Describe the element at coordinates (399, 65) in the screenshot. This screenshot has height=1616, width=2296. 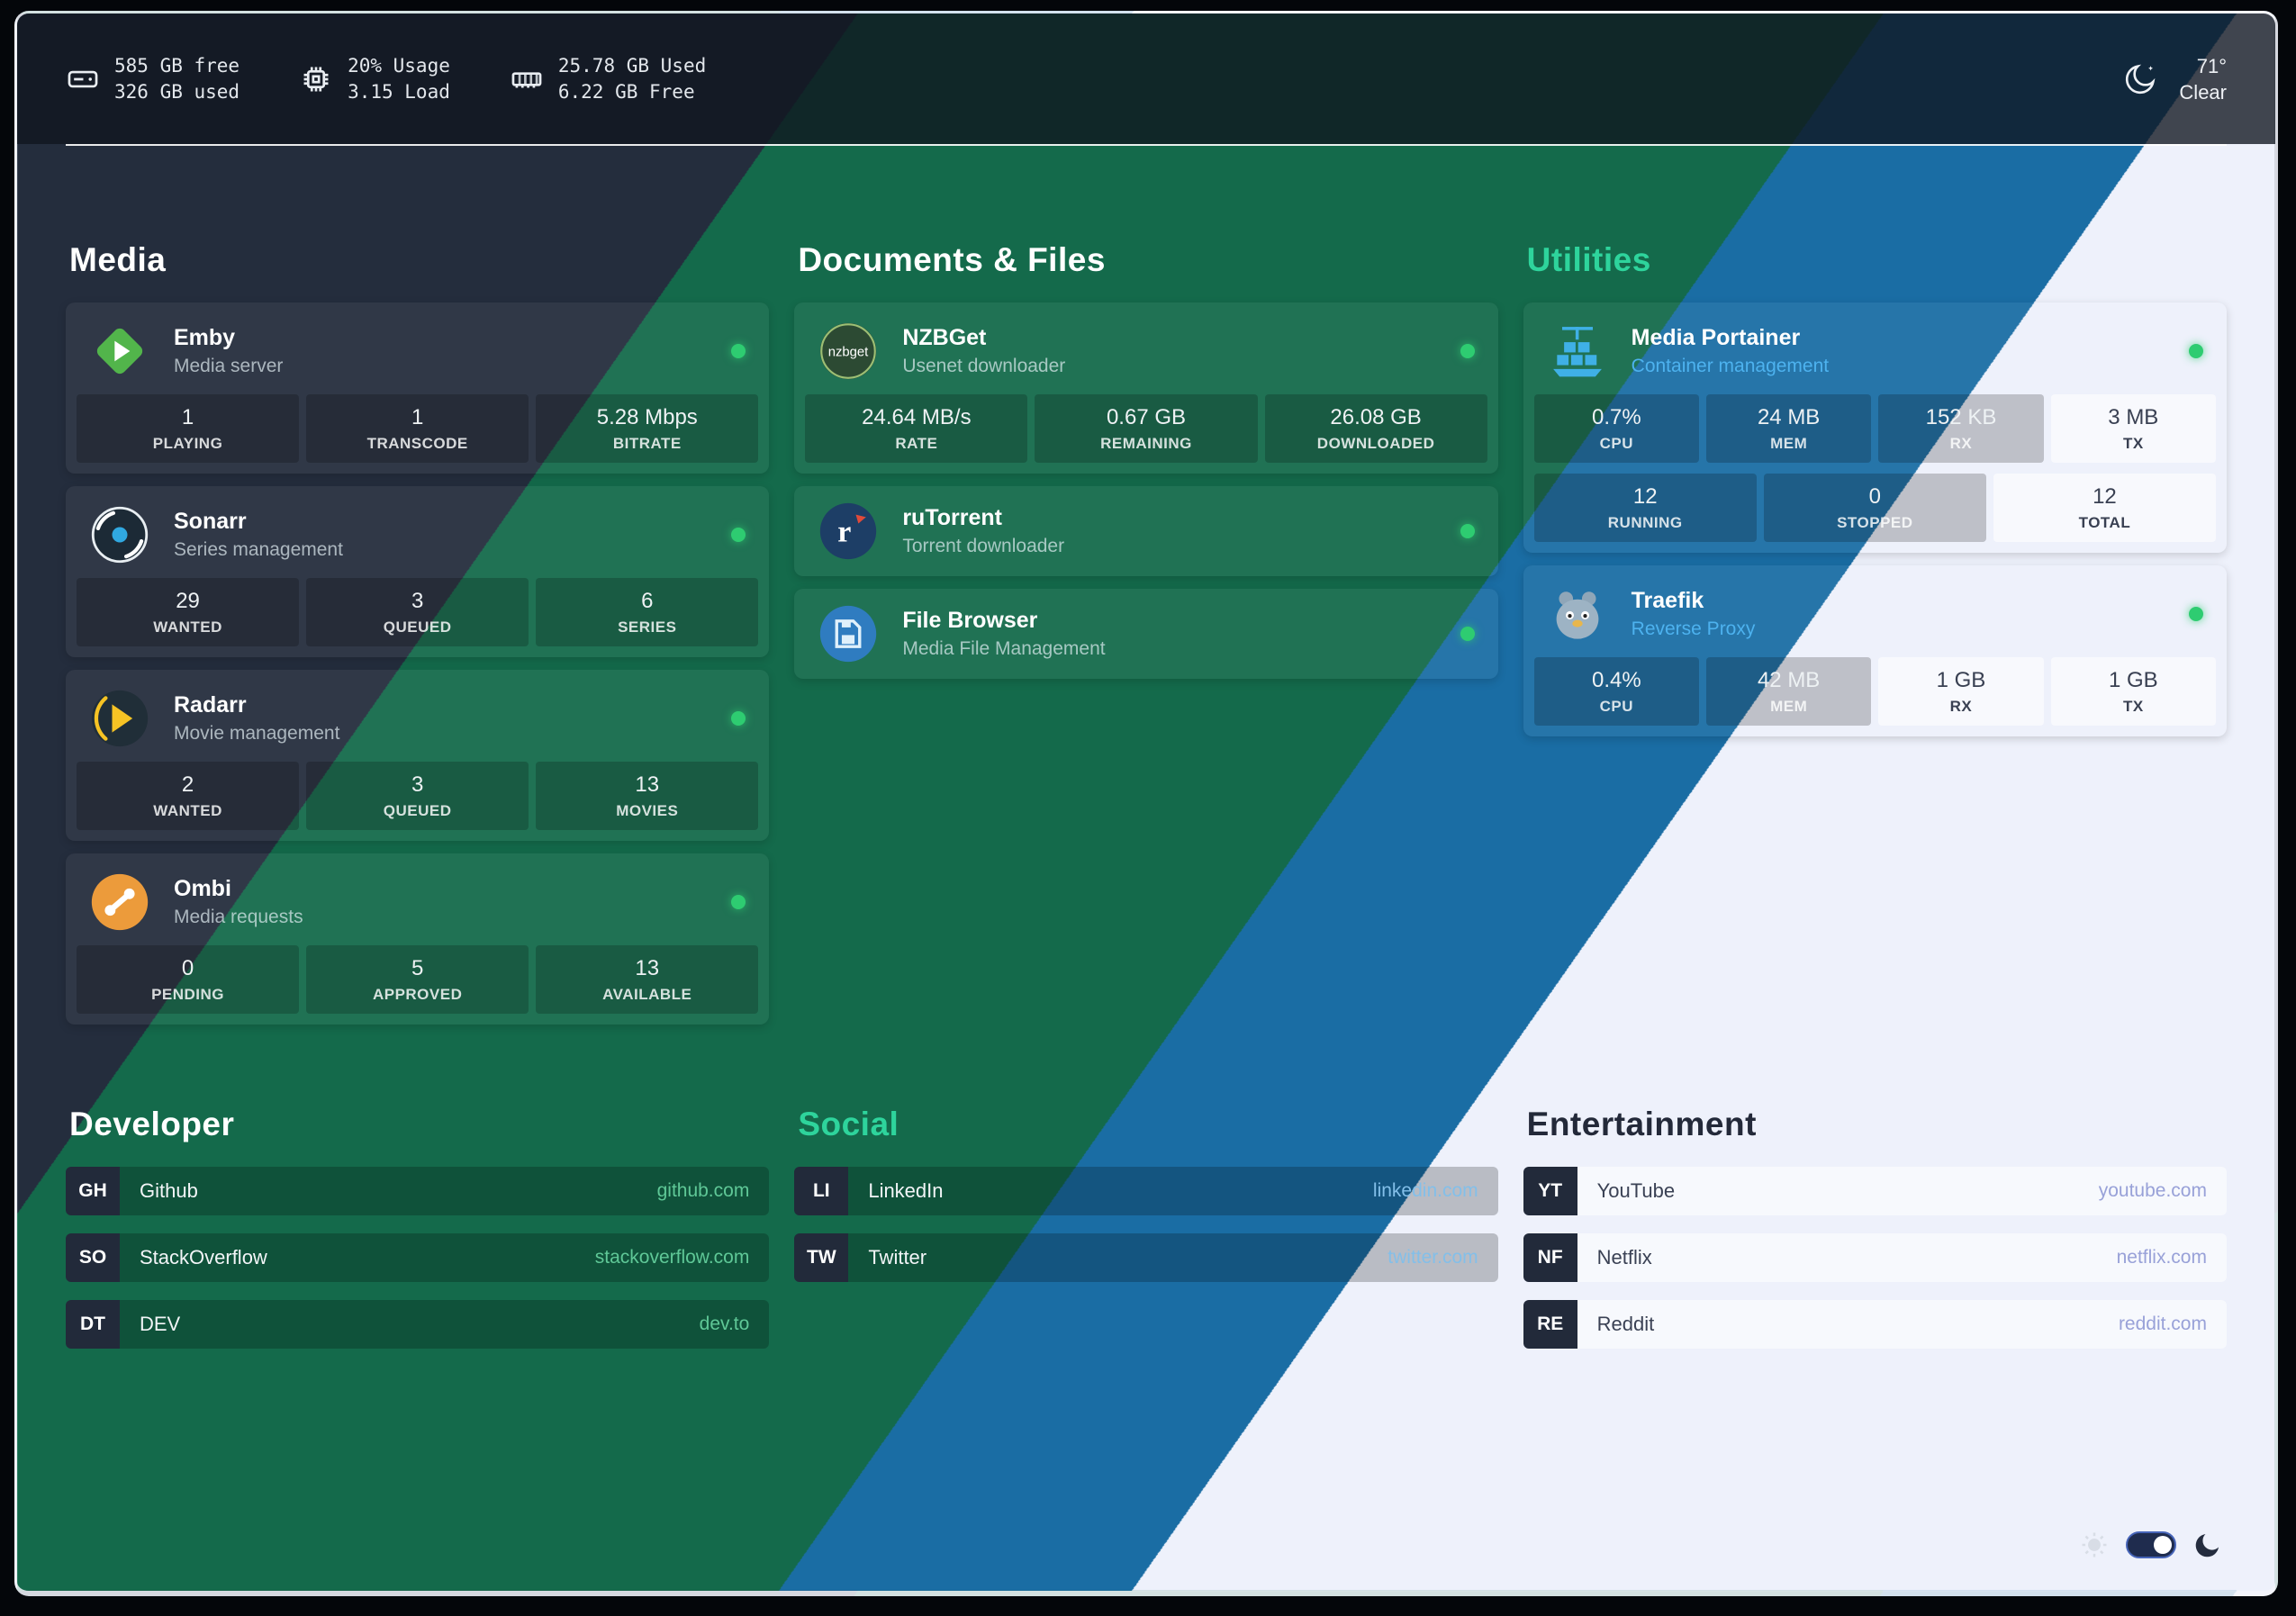
I see `cpu-usage-text: 20% Usage` at that location.